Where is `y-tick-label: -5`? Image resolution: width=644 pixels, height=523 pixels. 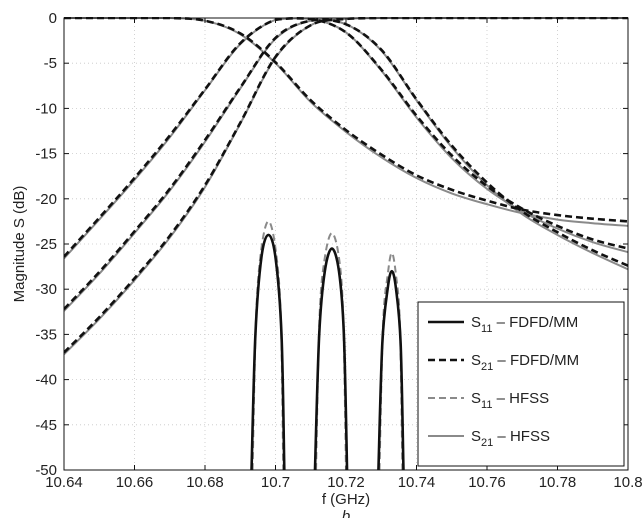 y-tick-label: -5 is located at coordinates (50, 63).